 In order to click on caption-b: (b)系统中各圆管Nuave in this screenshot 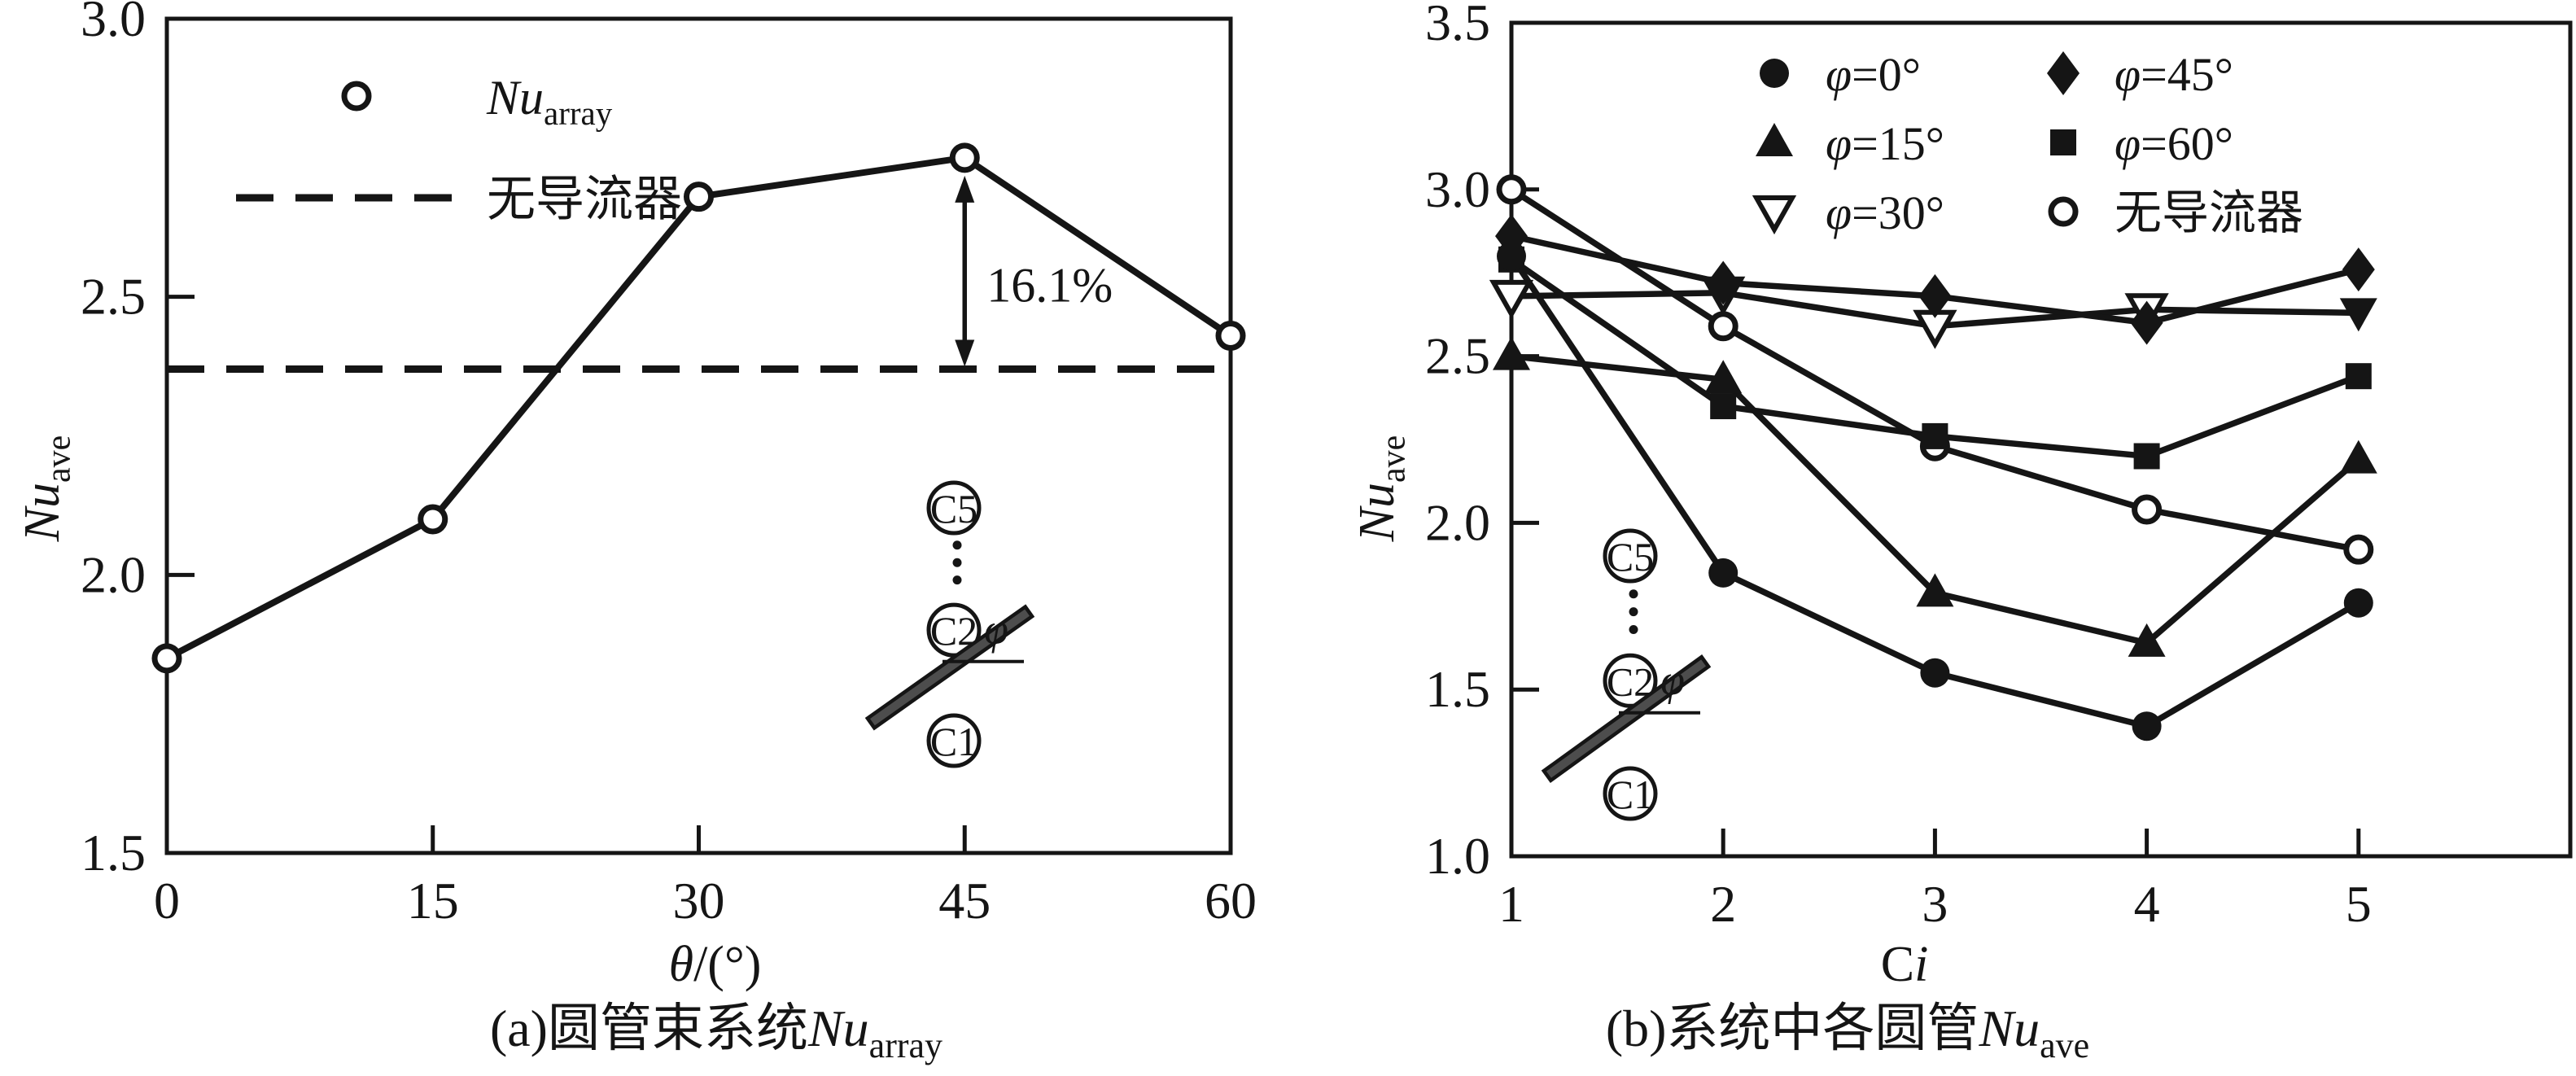, I will do `click(1847, 1032)`.